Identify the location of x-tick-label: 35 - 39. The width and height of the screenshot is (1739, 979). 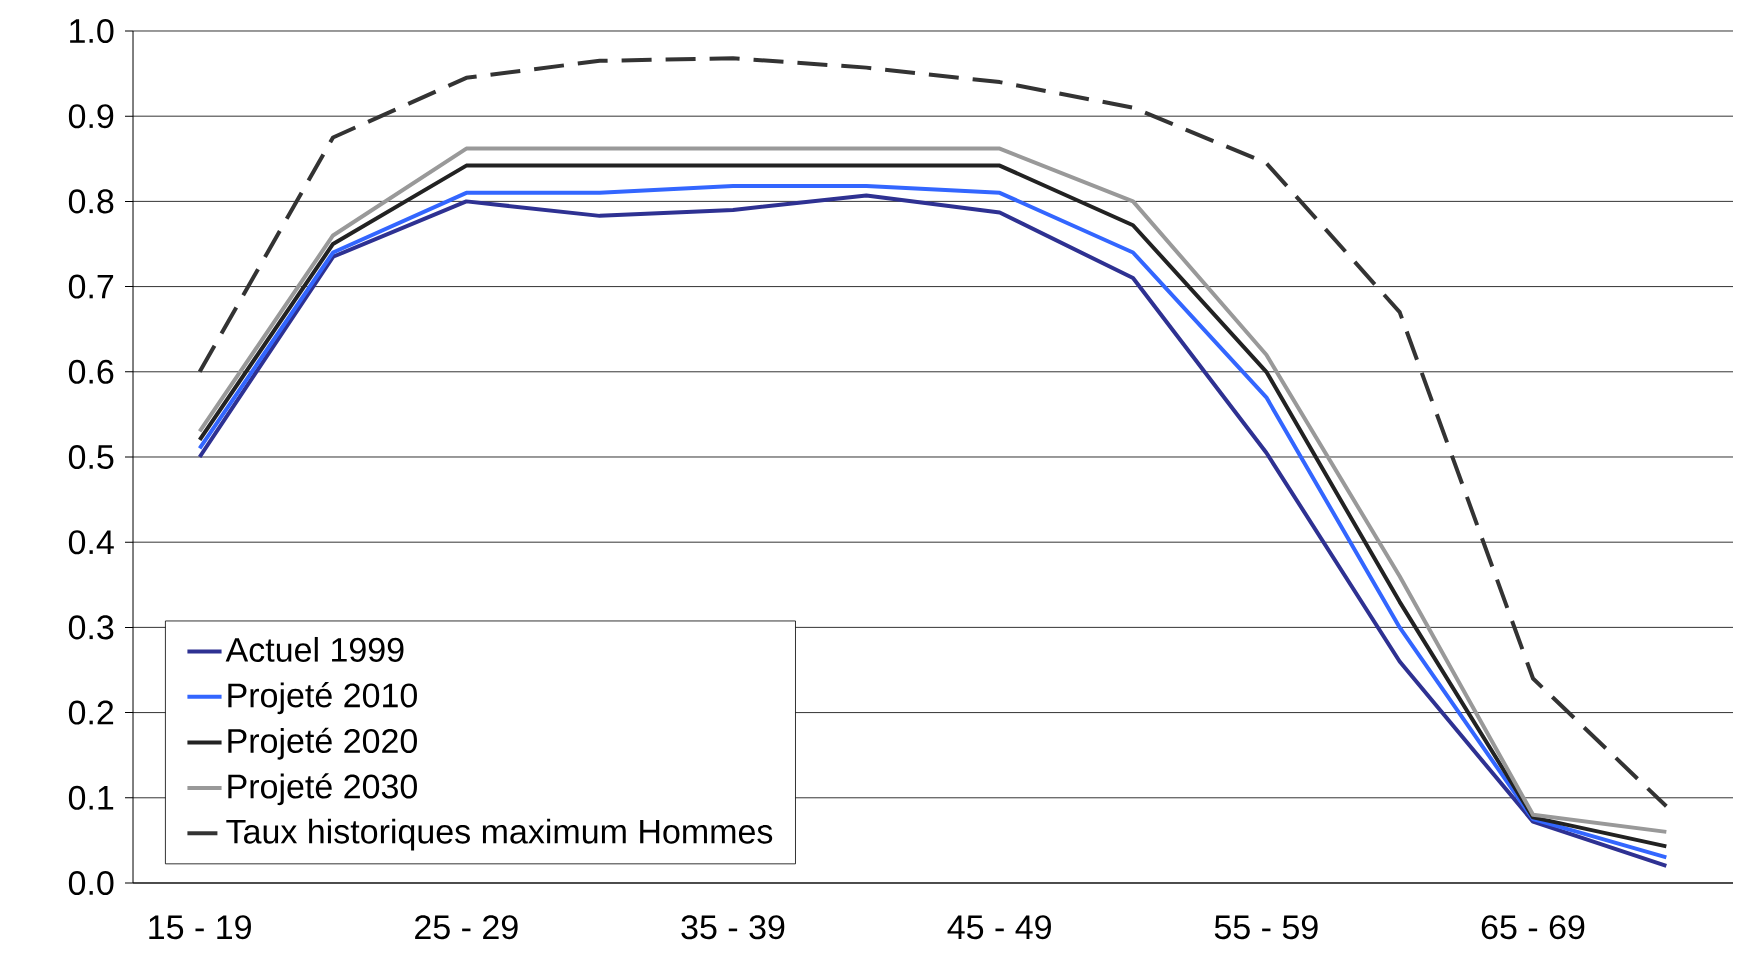
(733, 927).